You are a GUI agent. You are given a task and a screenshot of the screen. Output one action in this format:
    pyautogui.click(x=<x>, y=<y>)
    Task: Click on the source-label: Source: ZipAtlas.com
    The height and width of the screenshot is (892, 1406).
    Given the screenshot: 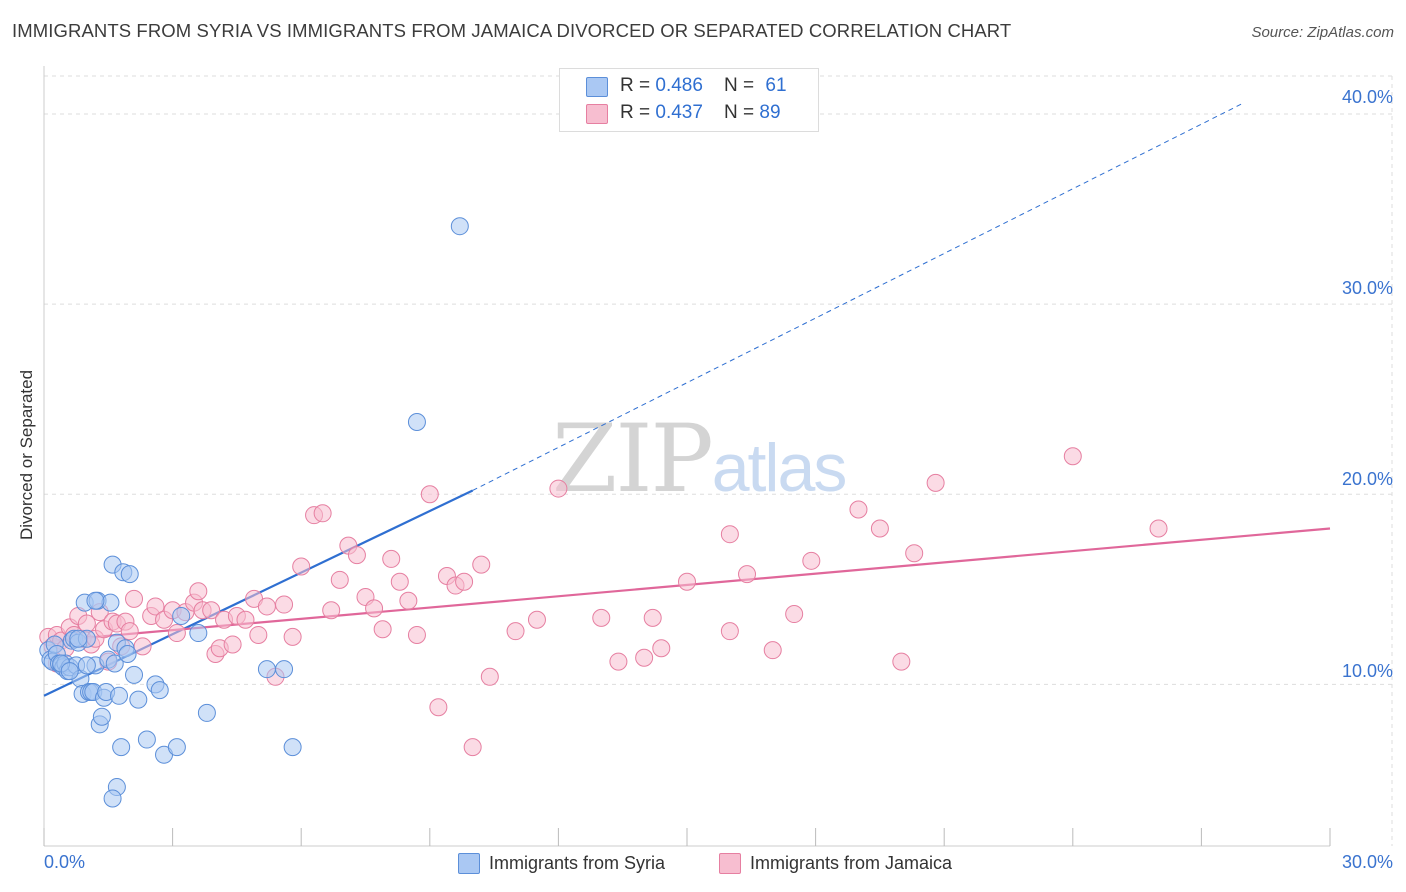 What is the action you would take?
    pyautogui.click(x=1322, y=32)
    